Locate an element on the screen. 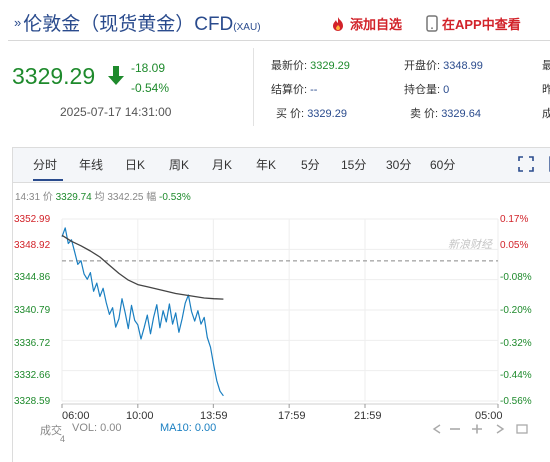 This screenshot has width=550, height=462. x-tick: 06:00 is located at coordinates (76, 416).